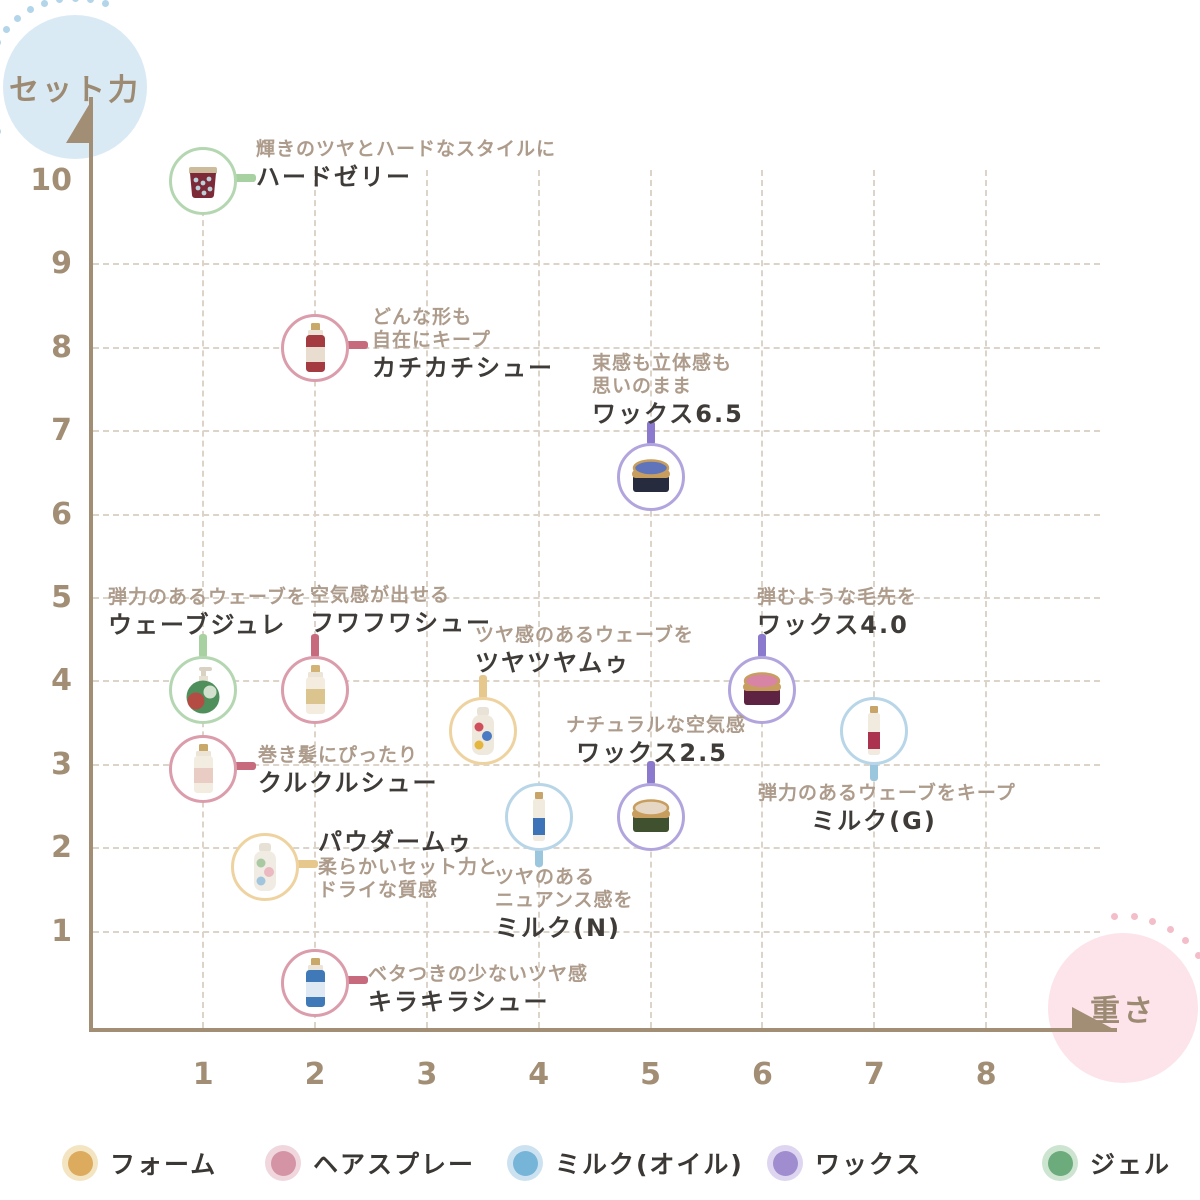 This screenshot has height=1200, width=1200. I want to click on product-name: カチカチシュー, so click(463, 368).